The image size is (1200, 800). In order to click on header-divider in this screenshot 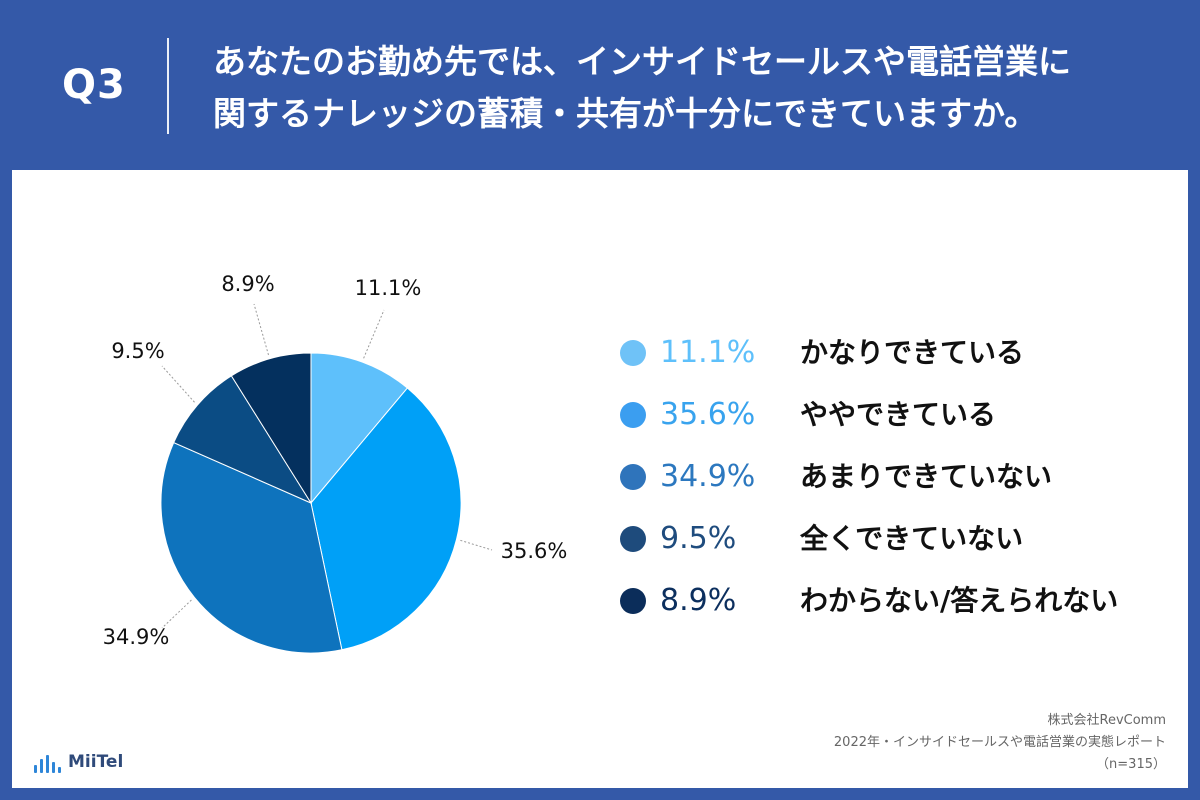, I will do `click(168, 86)`.